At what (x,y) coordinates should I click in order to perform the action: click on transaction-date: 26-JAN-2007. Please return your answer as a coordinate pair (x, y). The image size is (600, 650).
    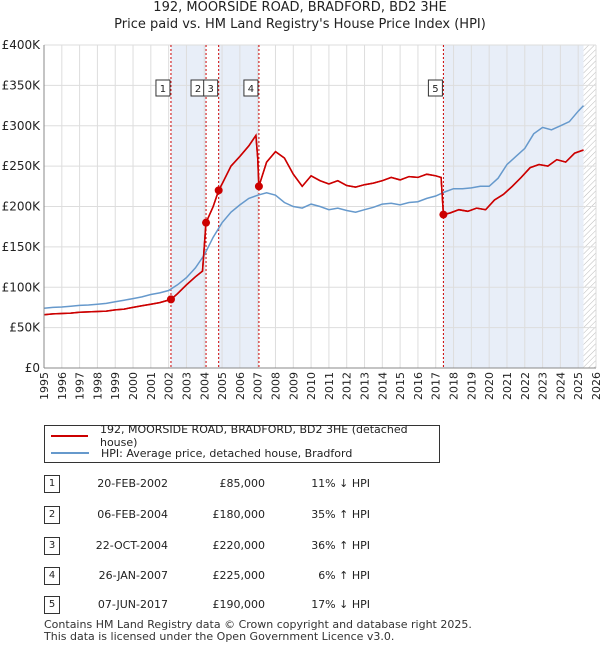
    Looking at the image, I should click on (133, 575).